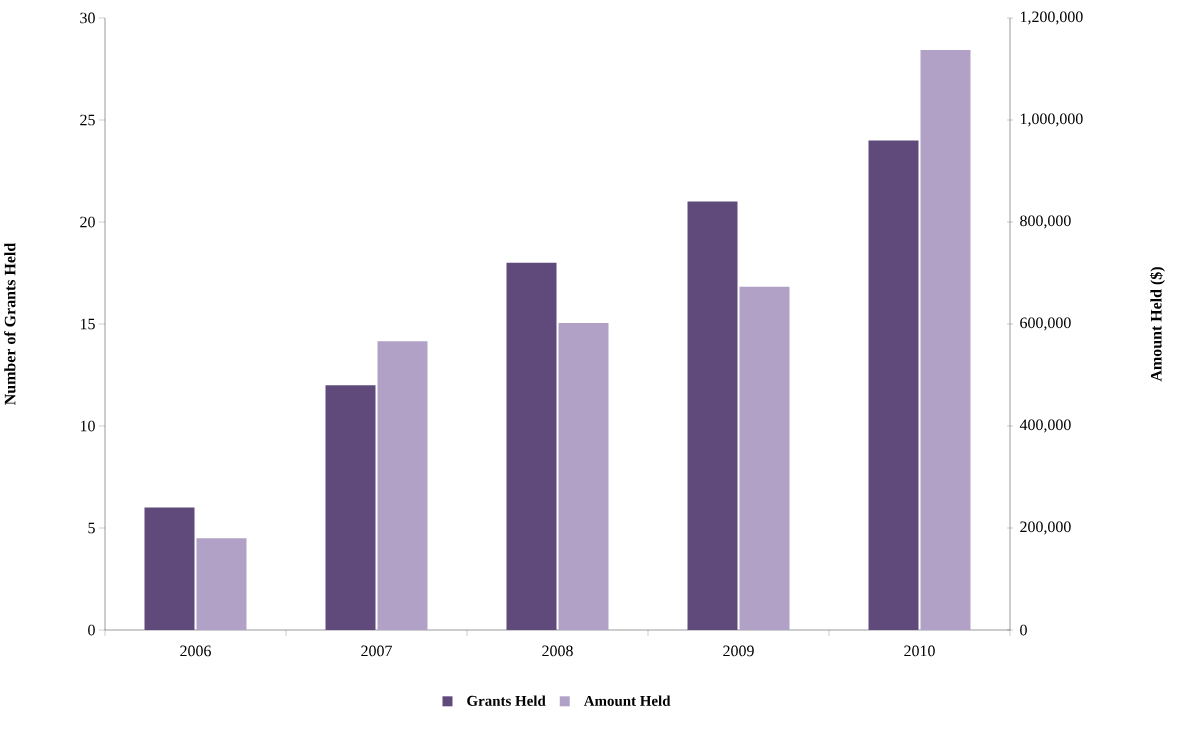  What do you see at coordinates (506, 700) in the screenshot?
I see `legend-label: Grants Held` at bounding box center [506, 700].